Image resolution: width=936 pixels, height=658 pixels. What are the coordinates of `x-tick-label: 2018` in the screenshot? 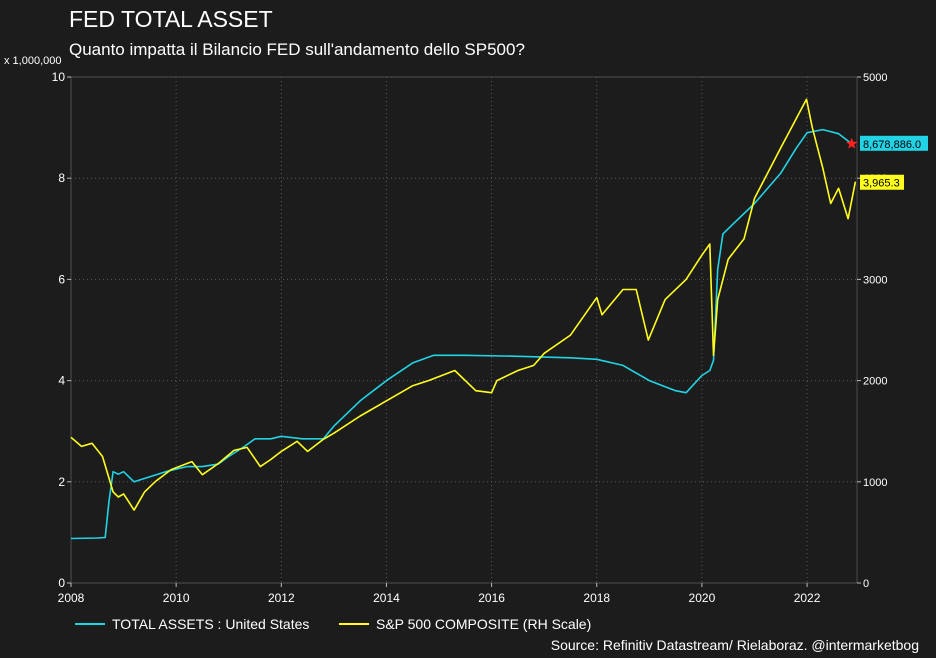 It's located at (596, 598).